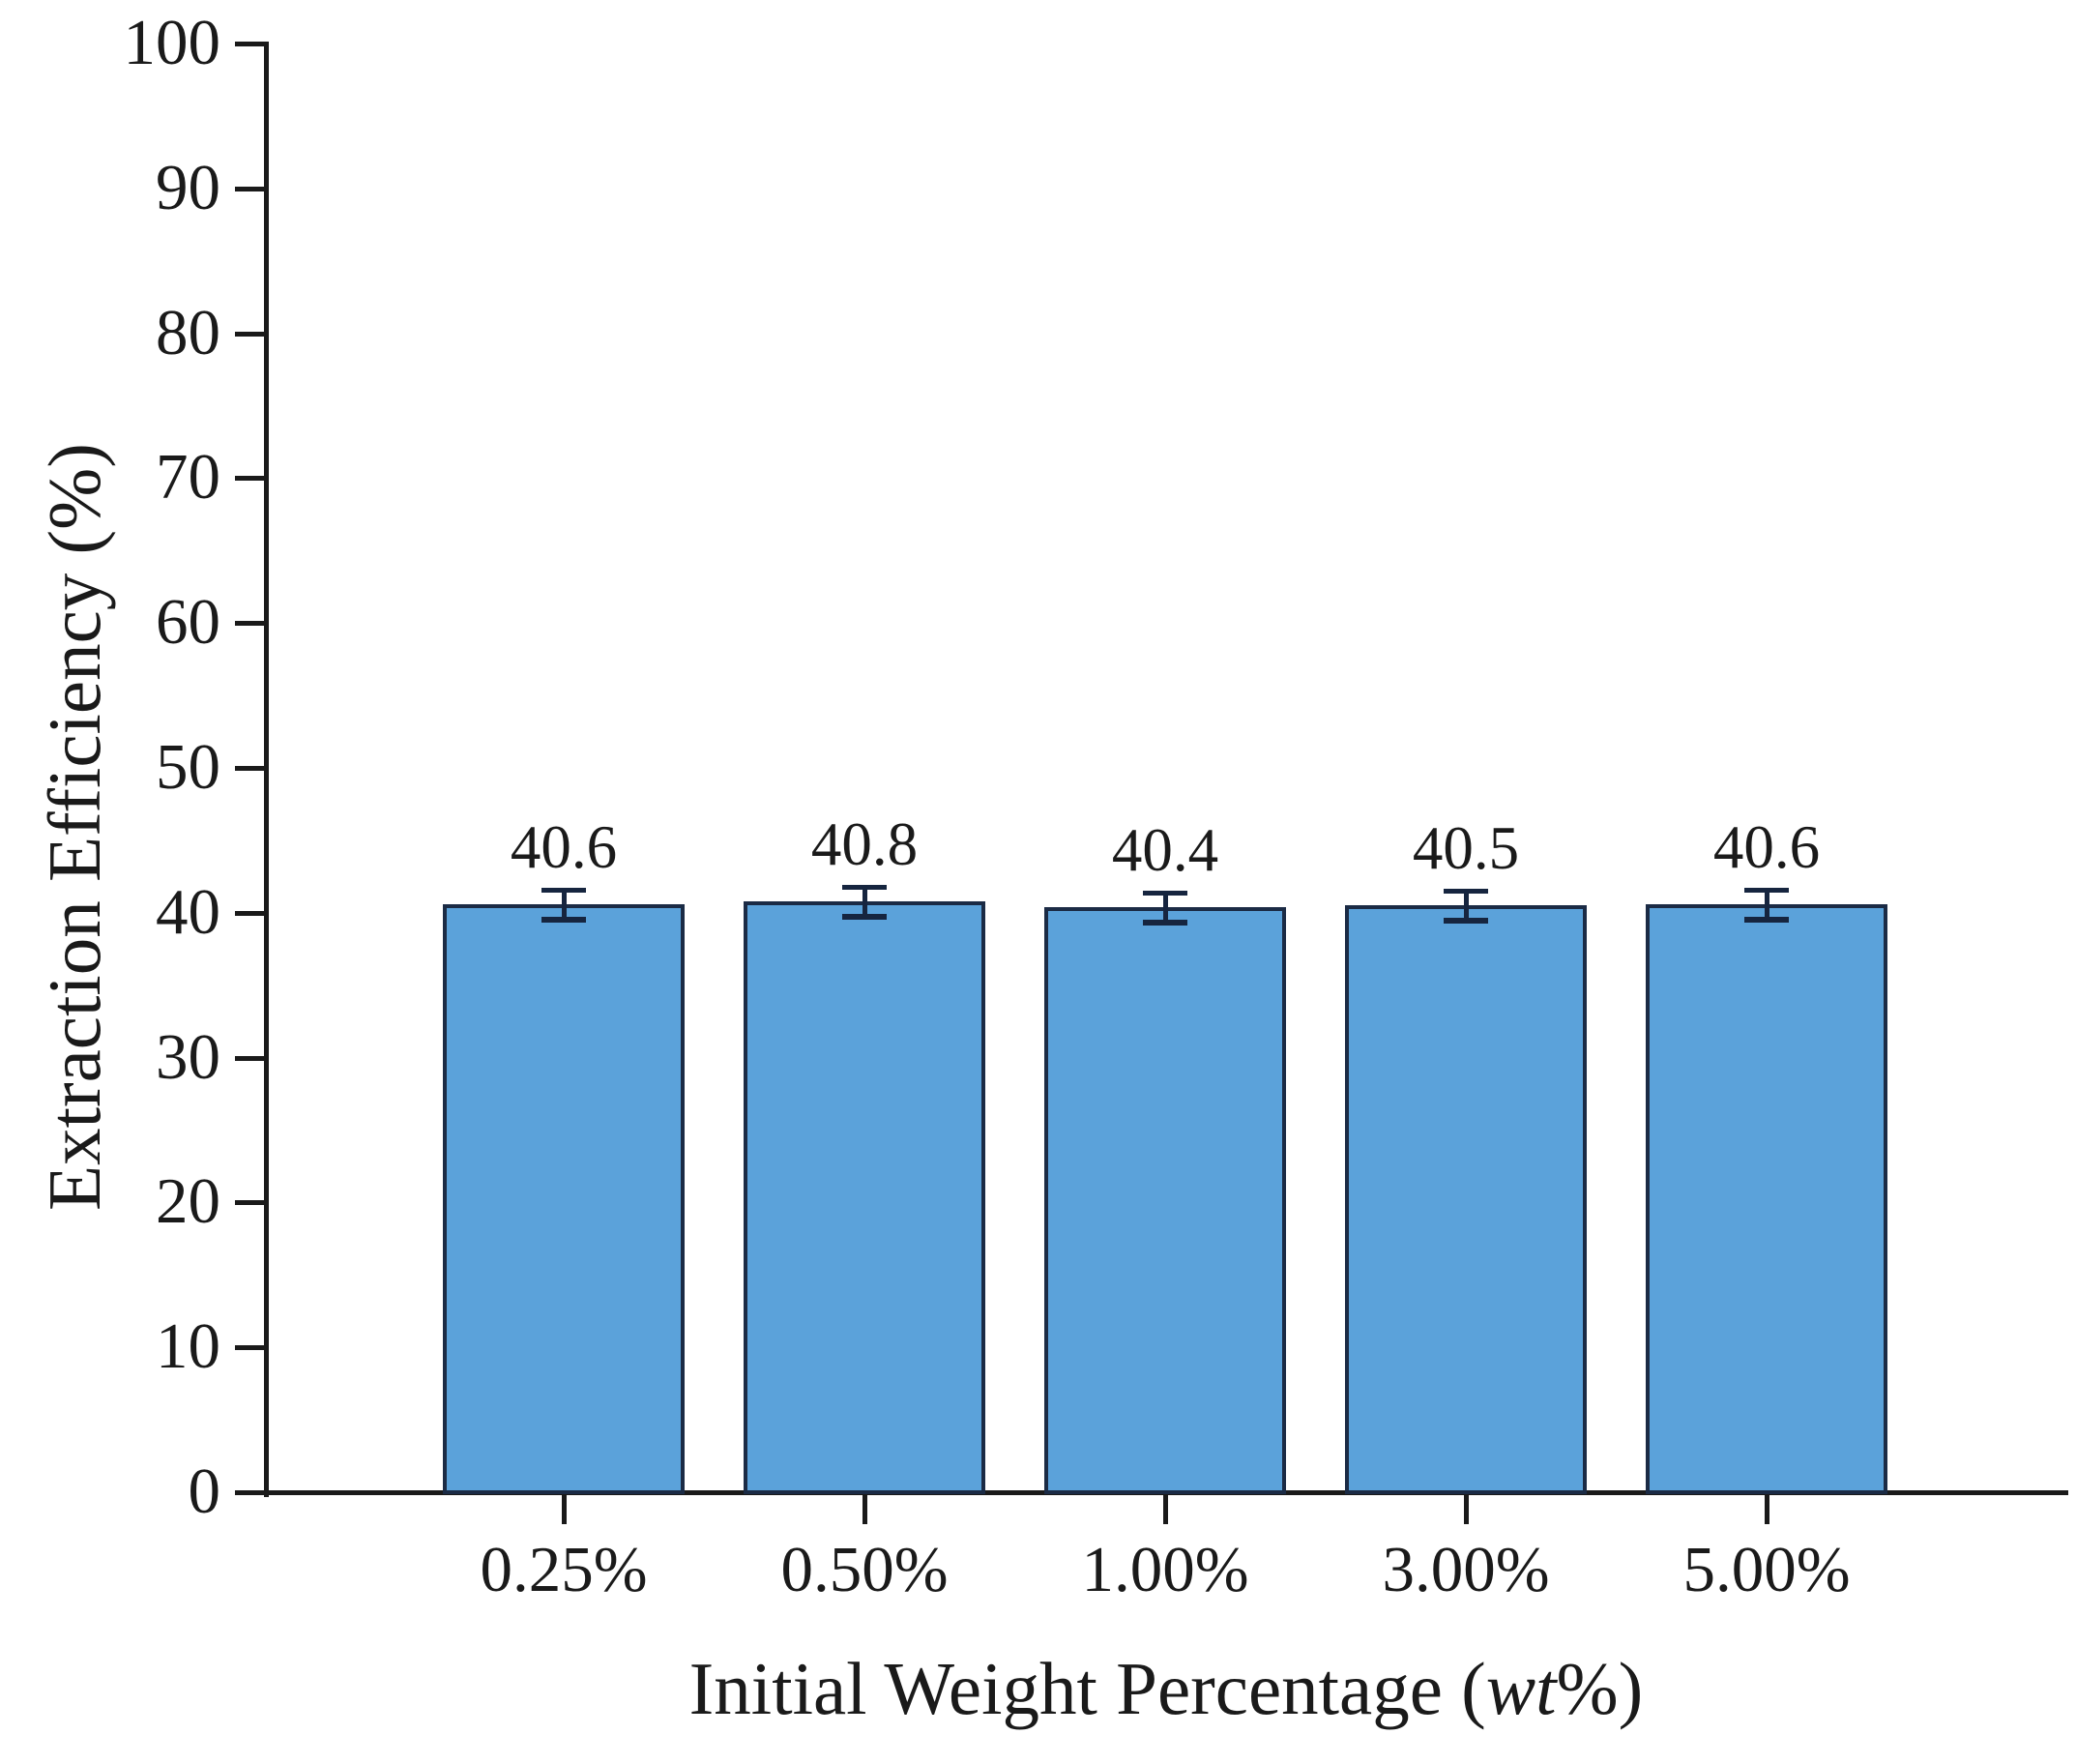  What do you see at coordinates (204, 1491) in the screenshot?
I see `y-tick-label: 0` at bounding box center [204, 1491].